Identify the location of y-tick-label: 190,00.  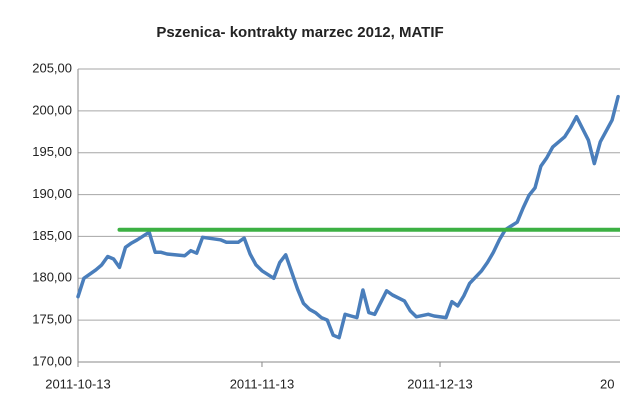
(52, 193).